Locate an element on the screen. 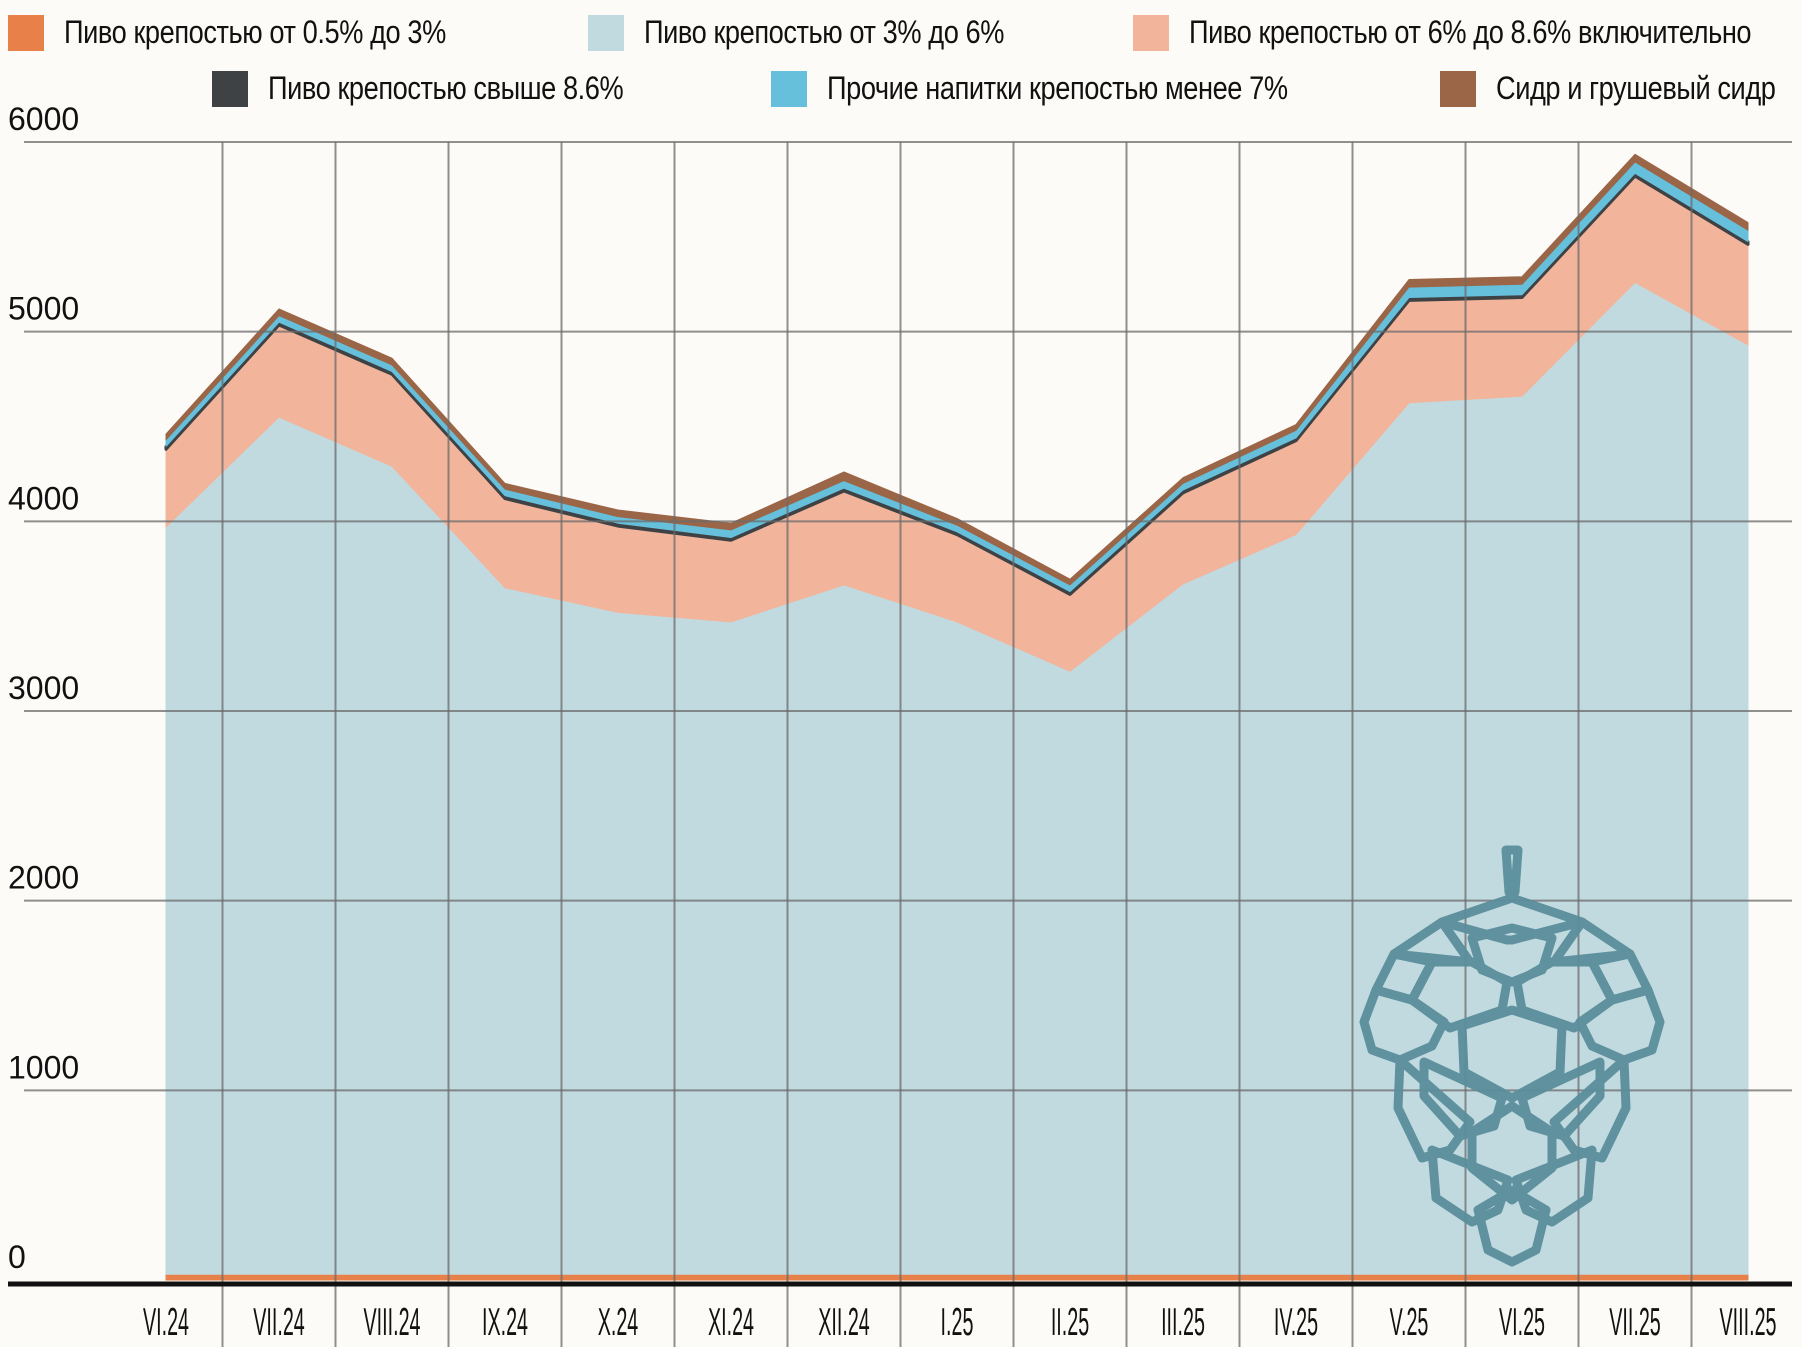 This screenshot has height=1347, width=1802. legend-label: Сидр и грушевый сидр is located at coordinates (1636, 88).